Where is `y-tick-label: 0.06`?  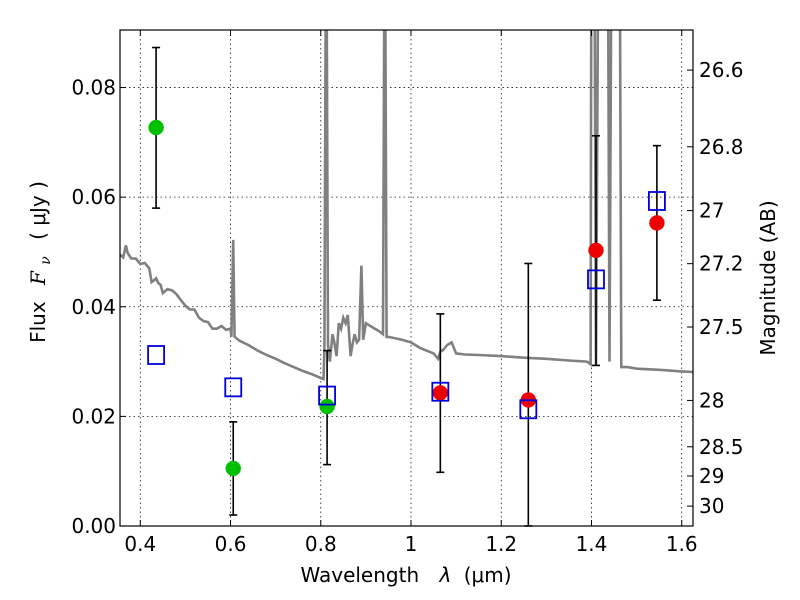
y-tick-label: 0.06 is located at coordinates (93, 197).